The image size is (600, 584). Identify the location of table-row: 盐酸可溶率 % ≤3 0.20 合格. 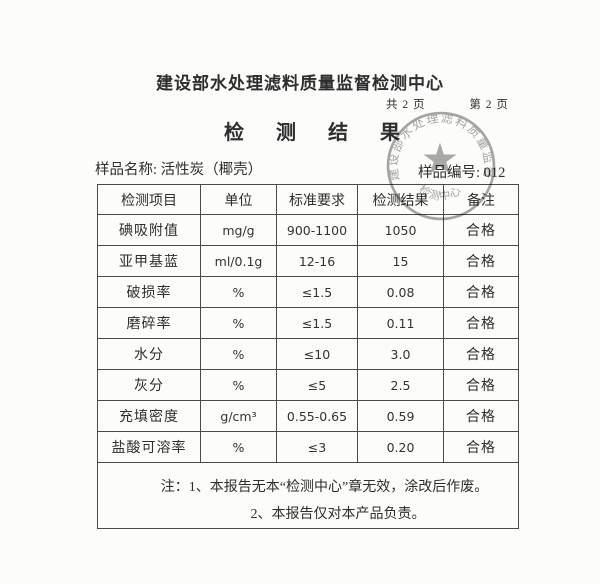
(308, 447).